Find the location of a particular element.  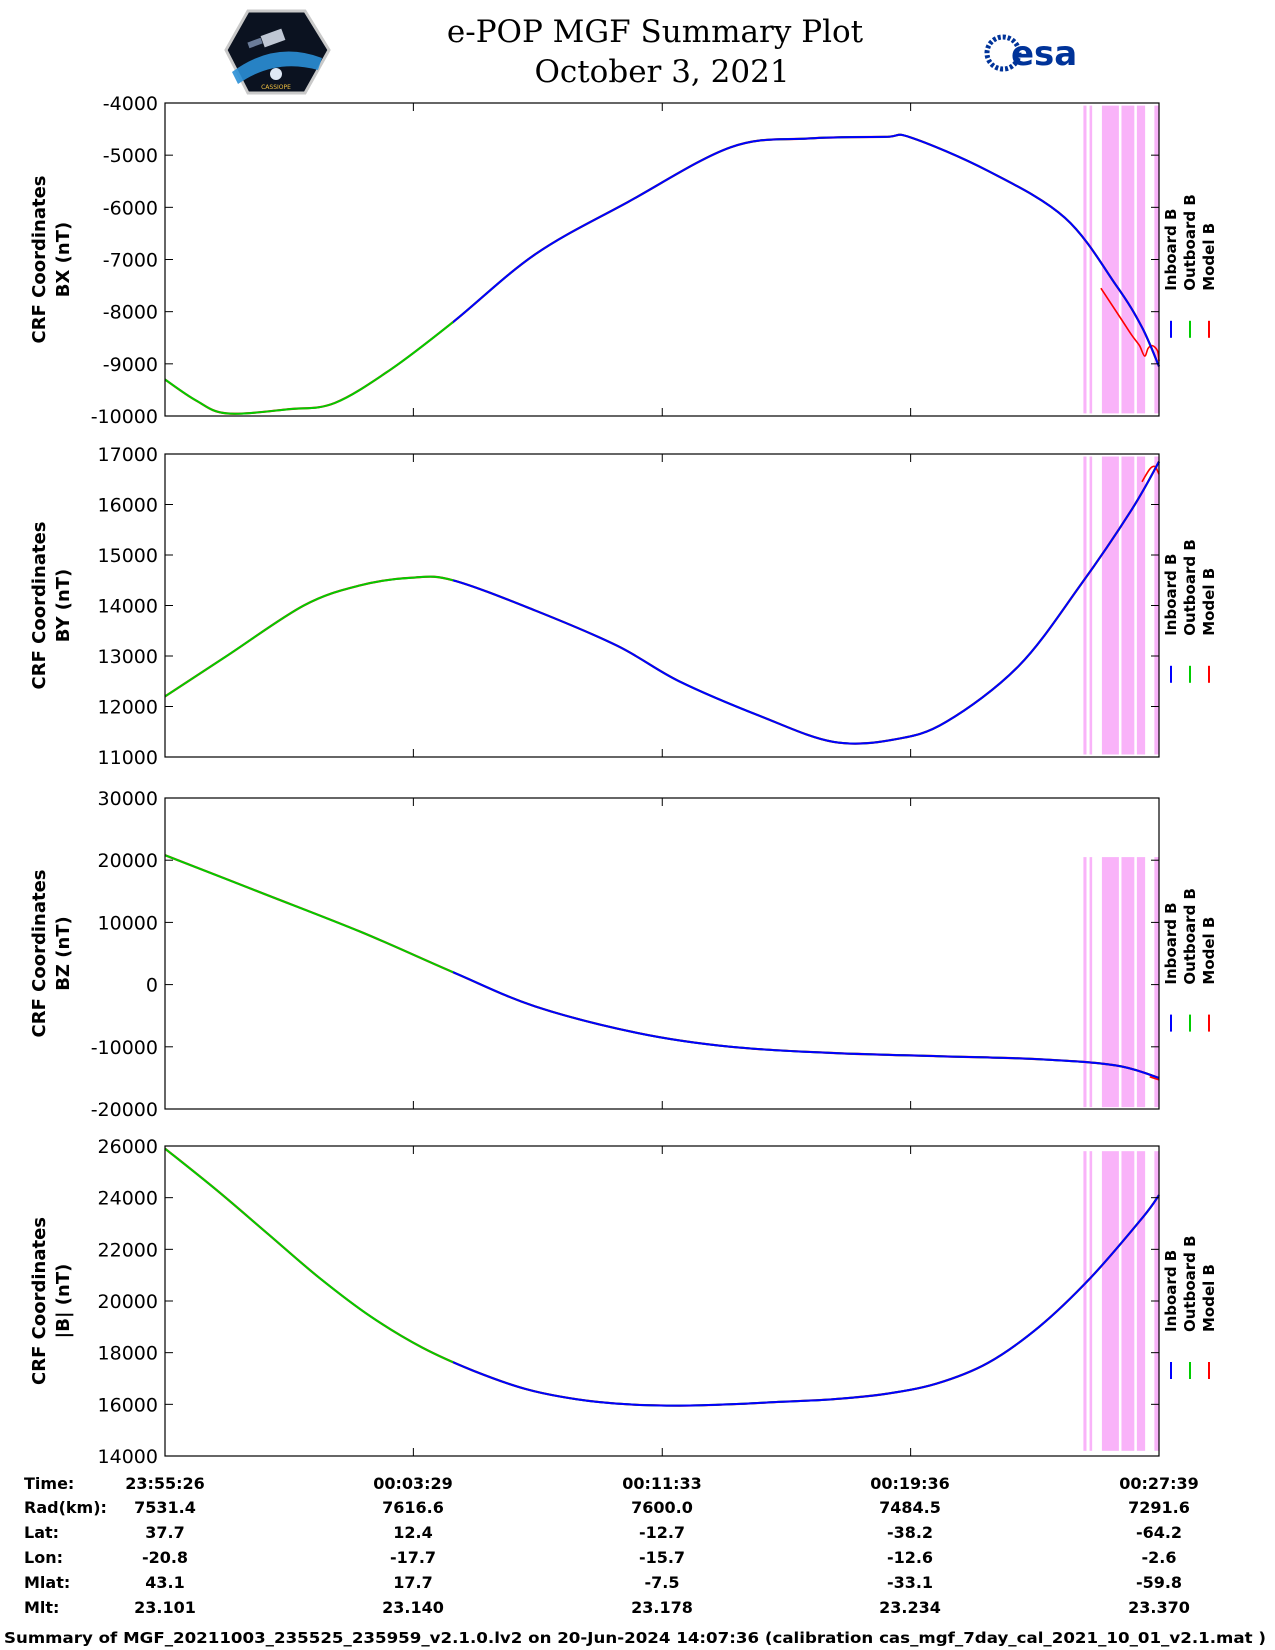

esa-logo: esa is located at coordinates (1030, 54).